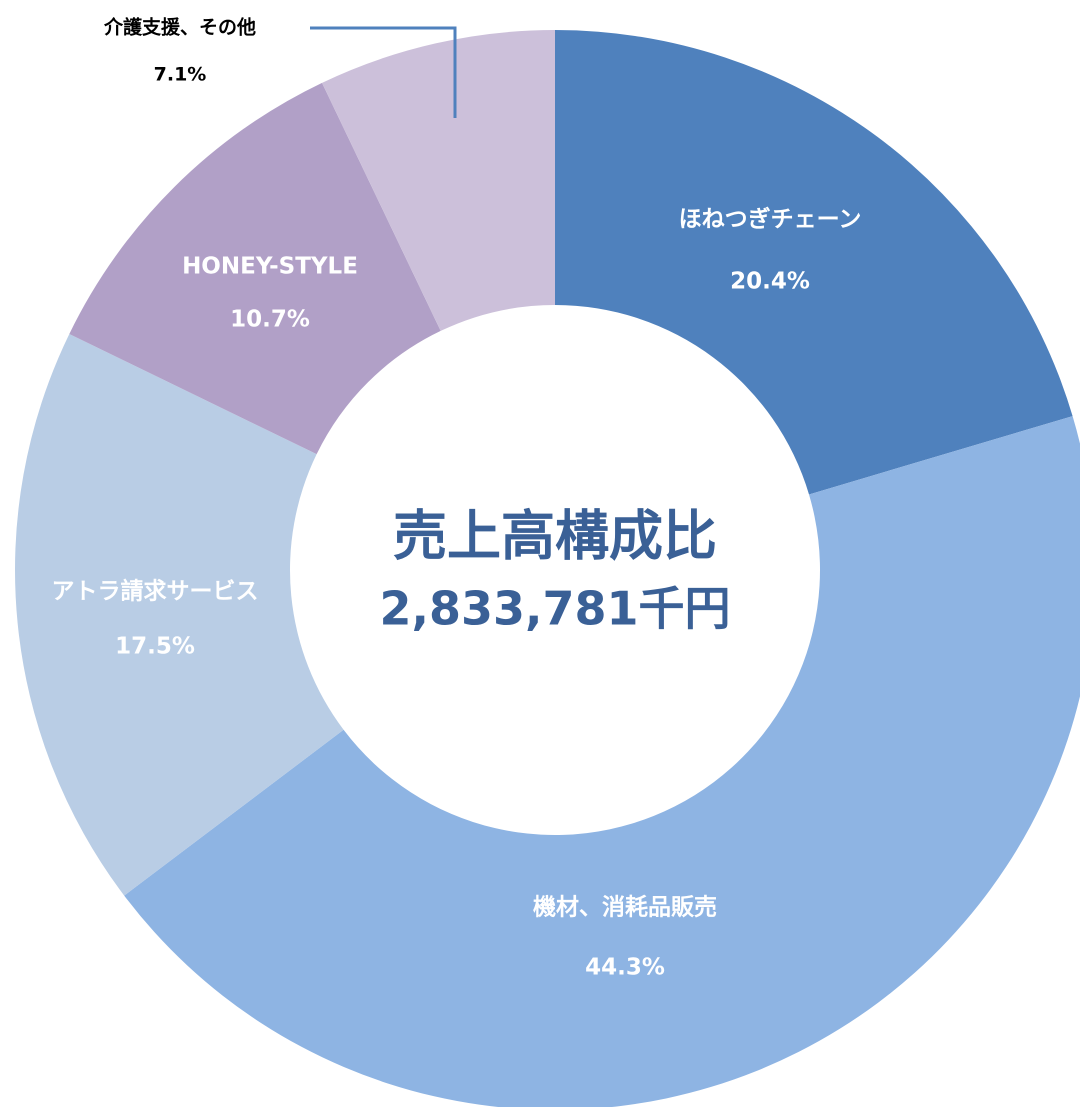 The width and height of the screenshot is (1080, 1107). I want to click on value-label: 17.5%, so click(155, 647).